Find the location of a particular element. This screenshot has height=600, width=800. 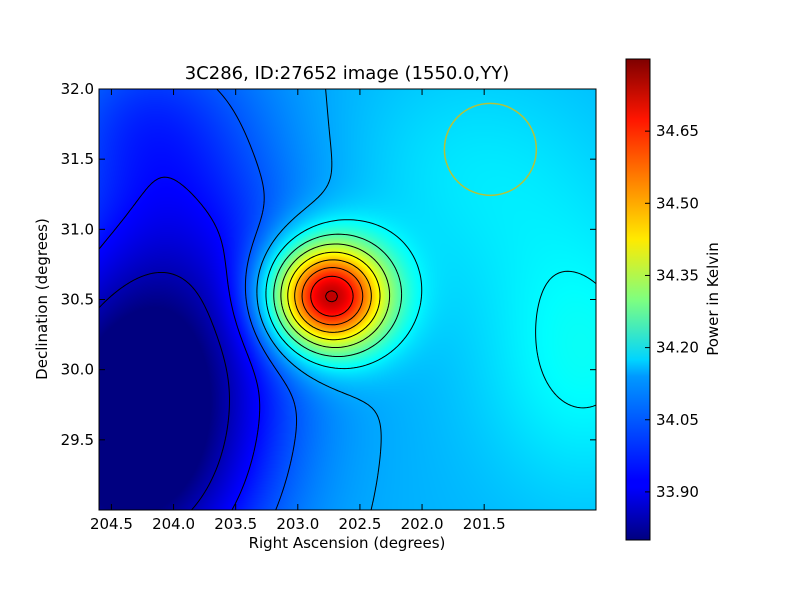

colorbar-tick-label: 34.35 is located at coordinates (677, 275).